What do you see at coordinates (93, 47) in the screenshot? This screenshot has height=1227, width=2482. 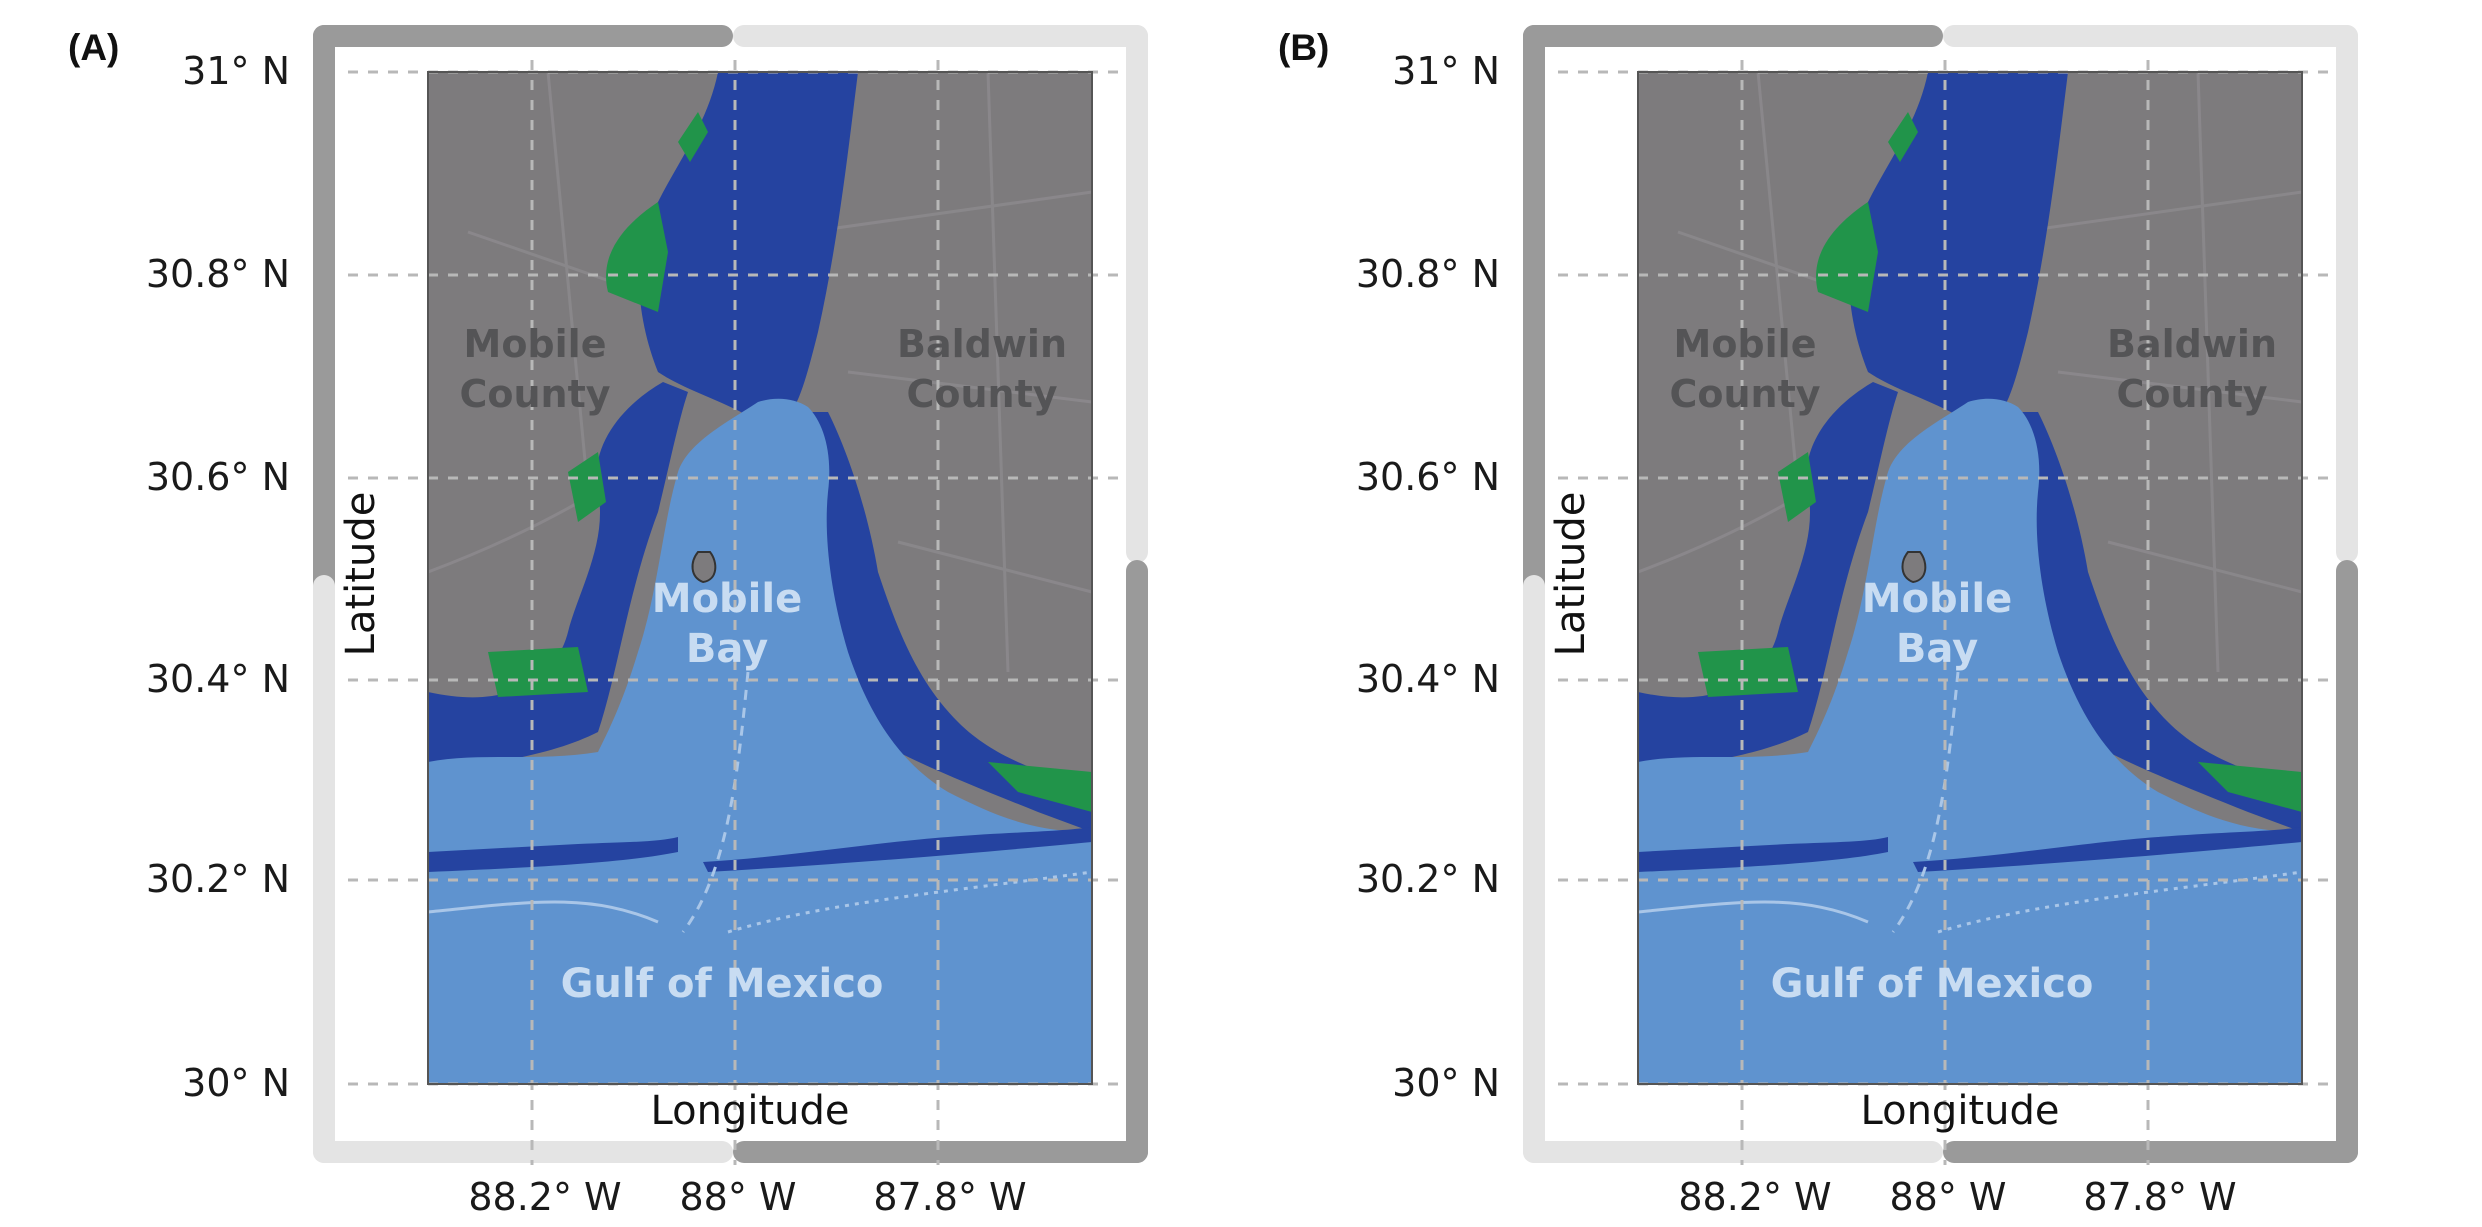 I see `panel-letter: (A)` at bounding box center [93, 47].